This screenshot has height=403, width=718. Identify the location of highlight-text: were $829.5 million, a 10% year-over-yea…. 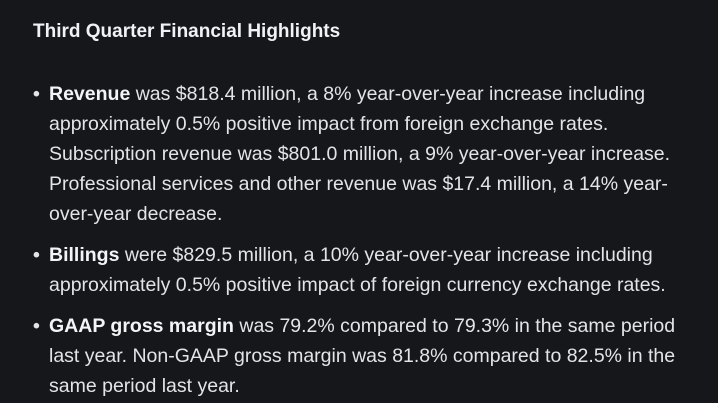
(357, 270).